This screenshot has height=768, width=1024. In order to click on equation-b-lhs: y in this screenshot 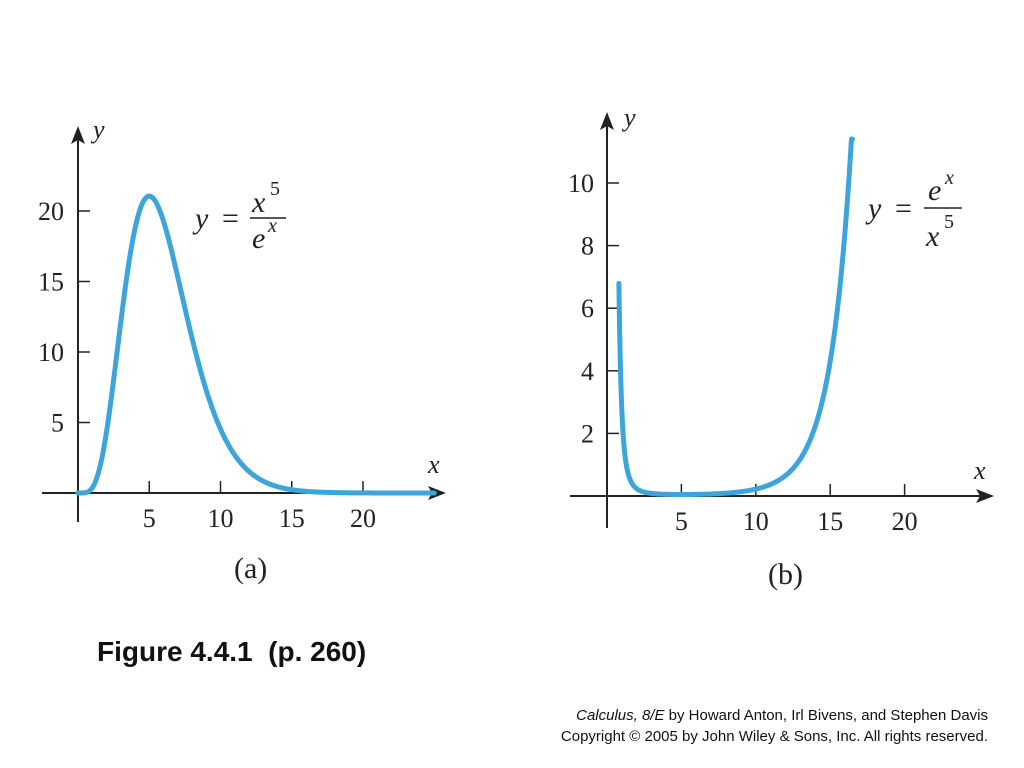, I will do `click(873, 208)`.